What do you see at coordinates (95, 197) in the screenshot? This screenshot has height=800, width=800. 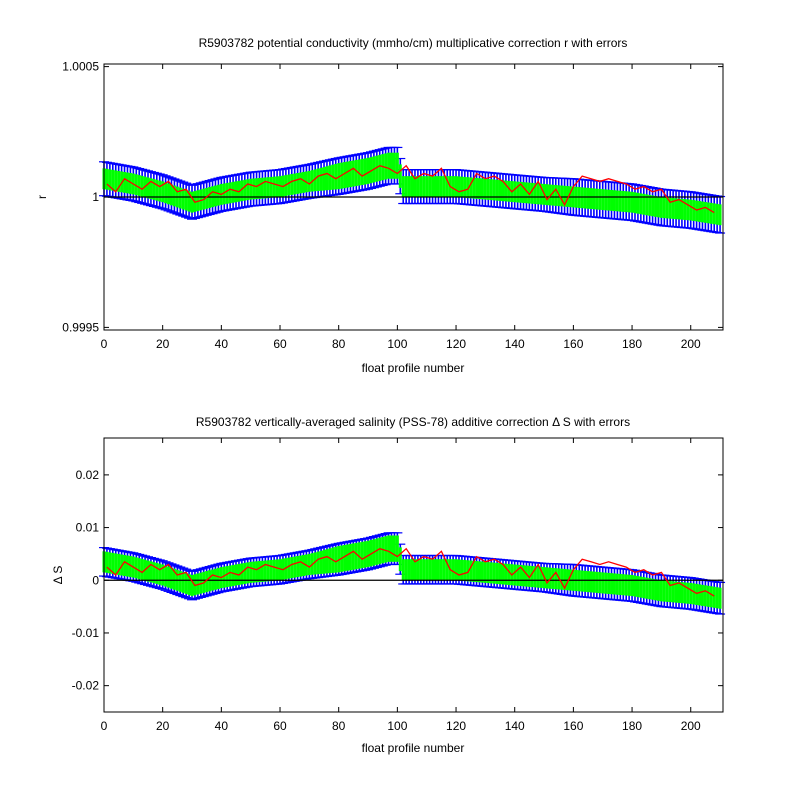 I see `y-tick-label: 1` at bounding box center [95, 197].